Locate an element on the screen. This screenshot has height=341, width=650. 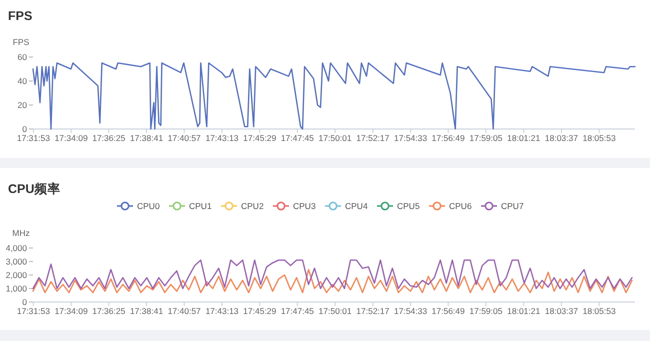
legend-label: CPU5 is located at coordinates (408, 206).